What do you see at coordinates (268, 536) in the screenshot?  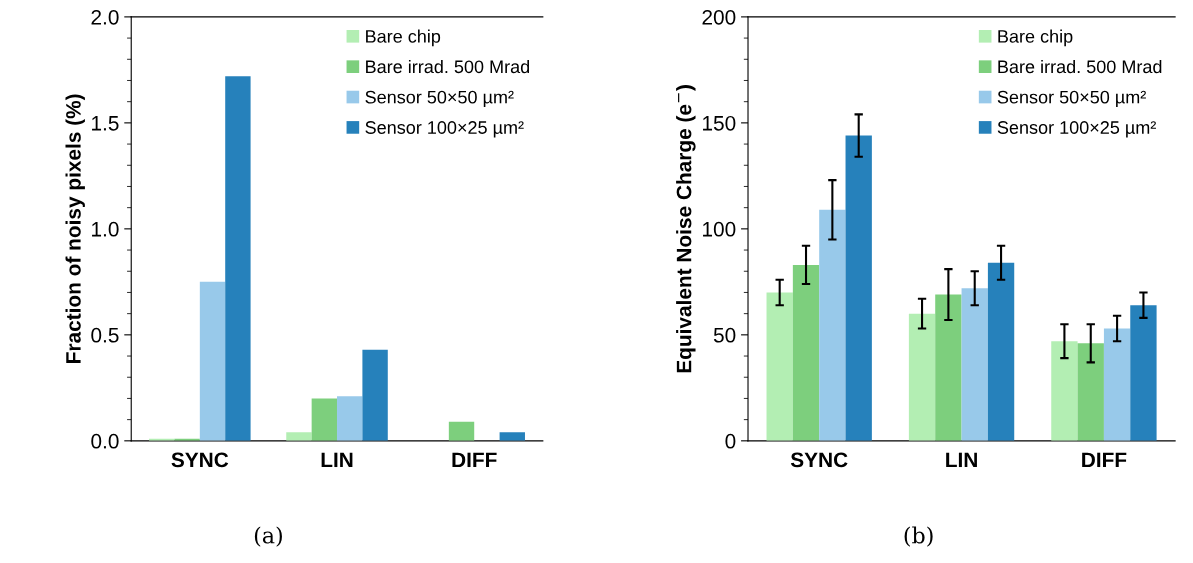 I see `text: (a)` at bounding box center [268, 536].